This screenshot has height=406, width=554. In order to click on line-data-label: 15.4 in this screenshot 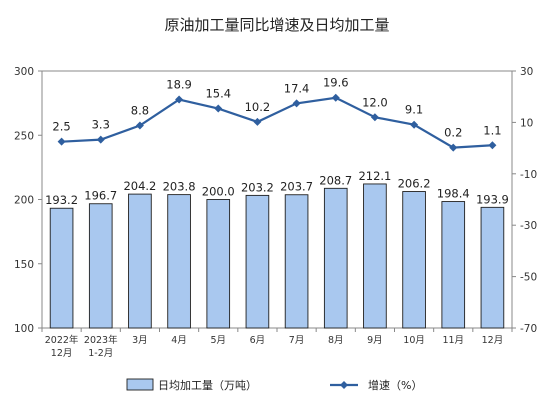, I will do `click(218, 94)`.